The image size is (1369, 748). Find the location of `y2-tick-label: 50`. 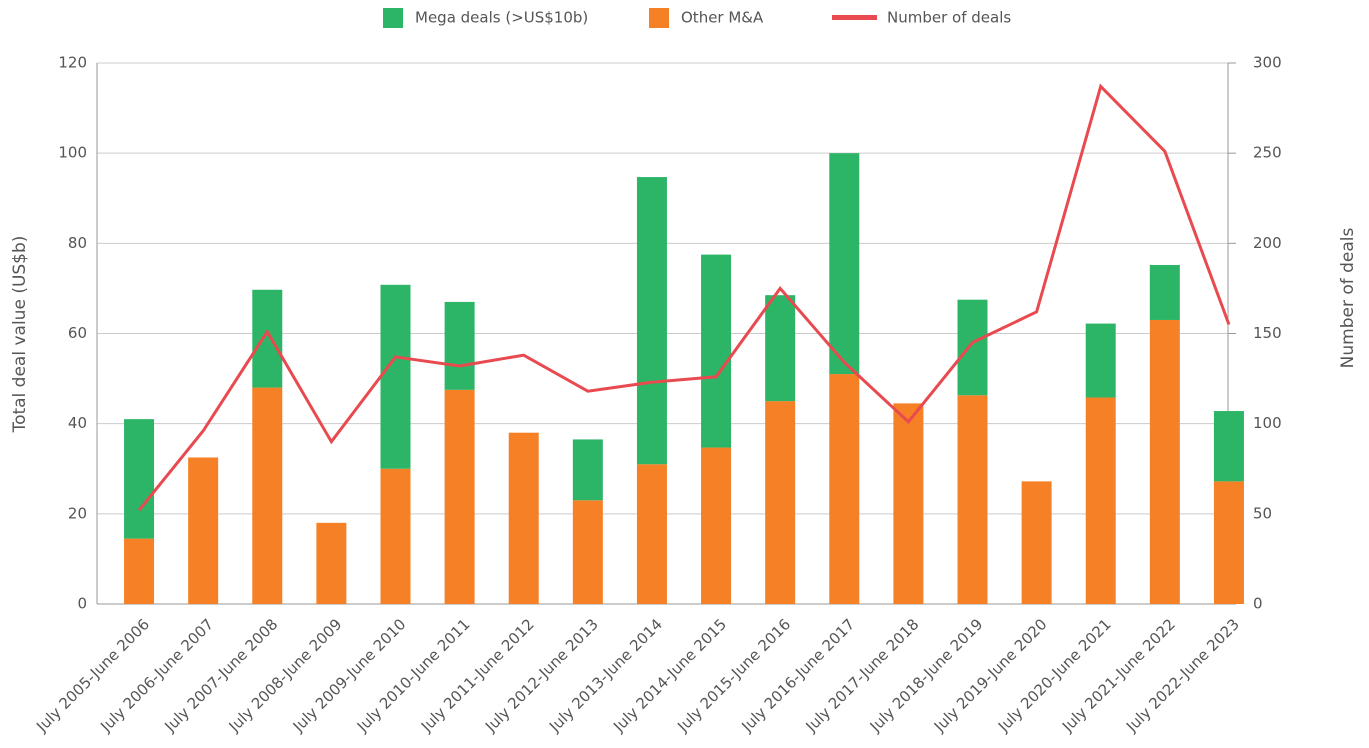

y2-tick-label: 50 is located at coordinates (1262, 513).